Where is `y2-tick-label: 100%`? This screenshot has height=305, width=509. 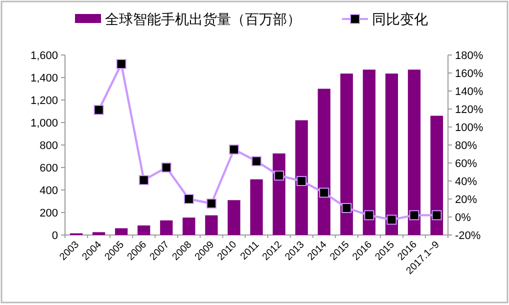
y2-tick-label: 100% is located at coordinates (469, 128).